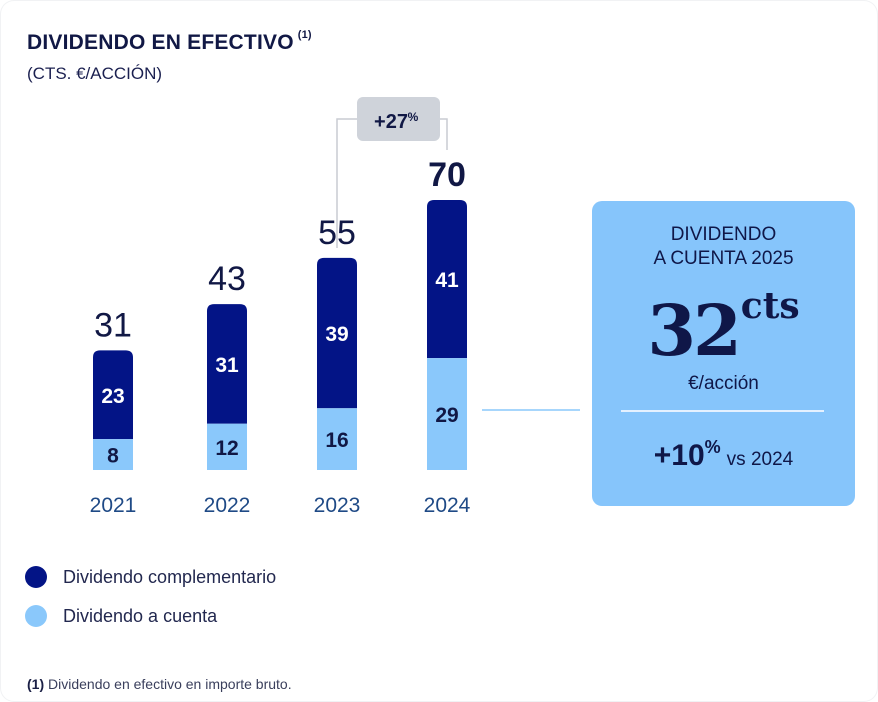 The image size is (878, 702). What do you see at coordinates (723, 455) in the screenshot?
I see `card-growth: +10%vs 2024` at bounding box center [723, 455].